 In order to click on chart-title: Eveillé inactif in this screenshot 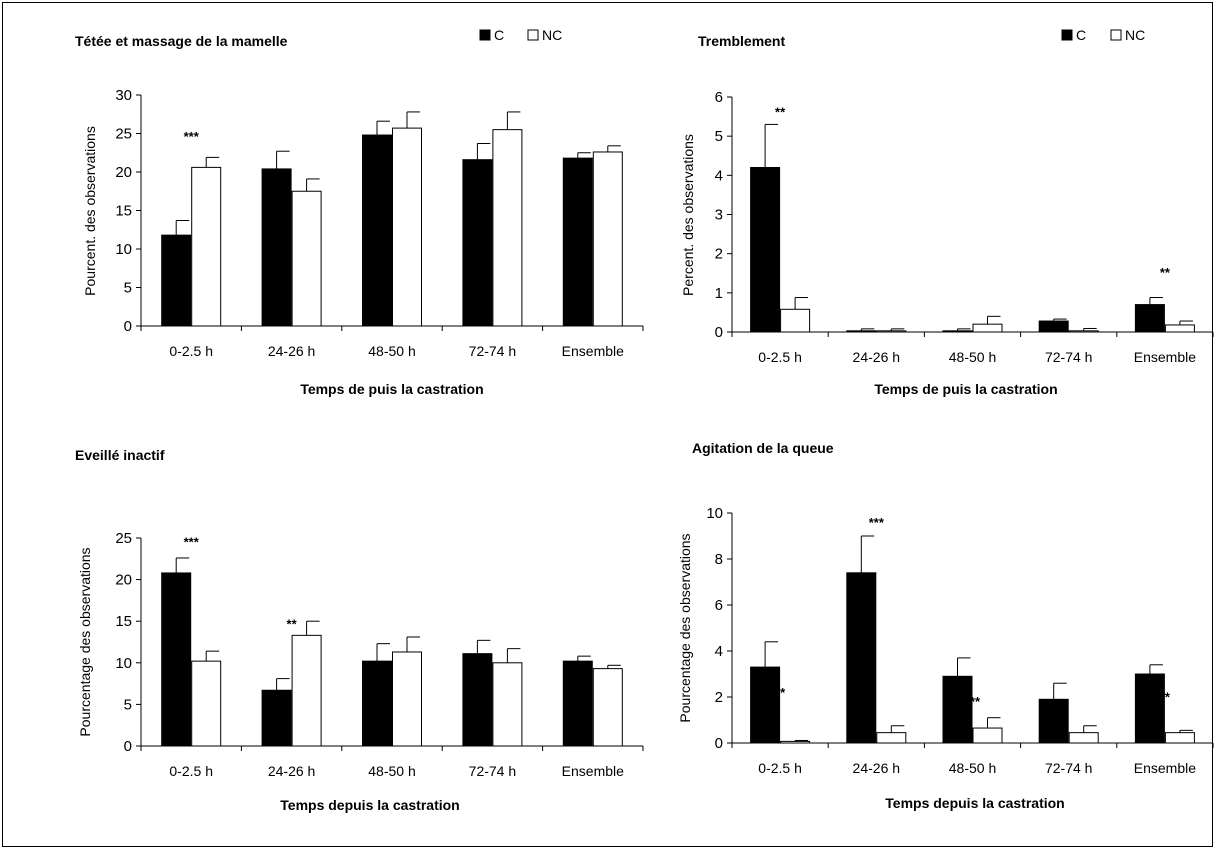, I will do `click(120, 455)`.